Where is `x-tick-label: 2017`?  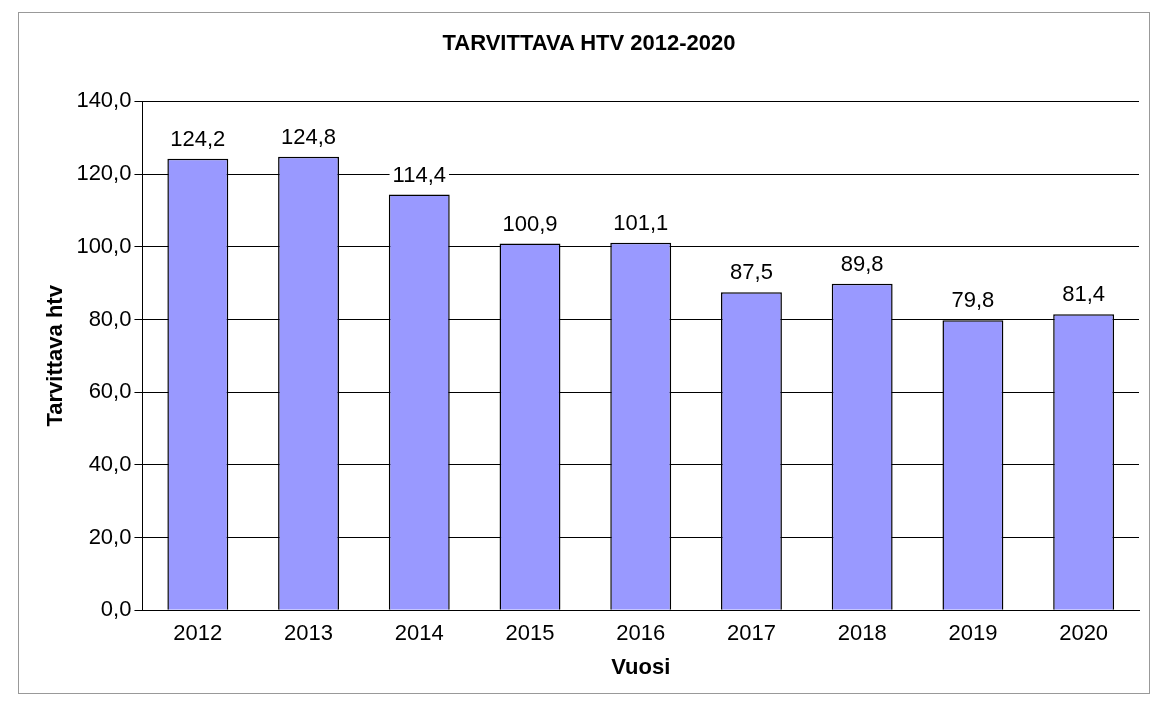 x-tick-label: 2017 is located at coordinates (751, 633).